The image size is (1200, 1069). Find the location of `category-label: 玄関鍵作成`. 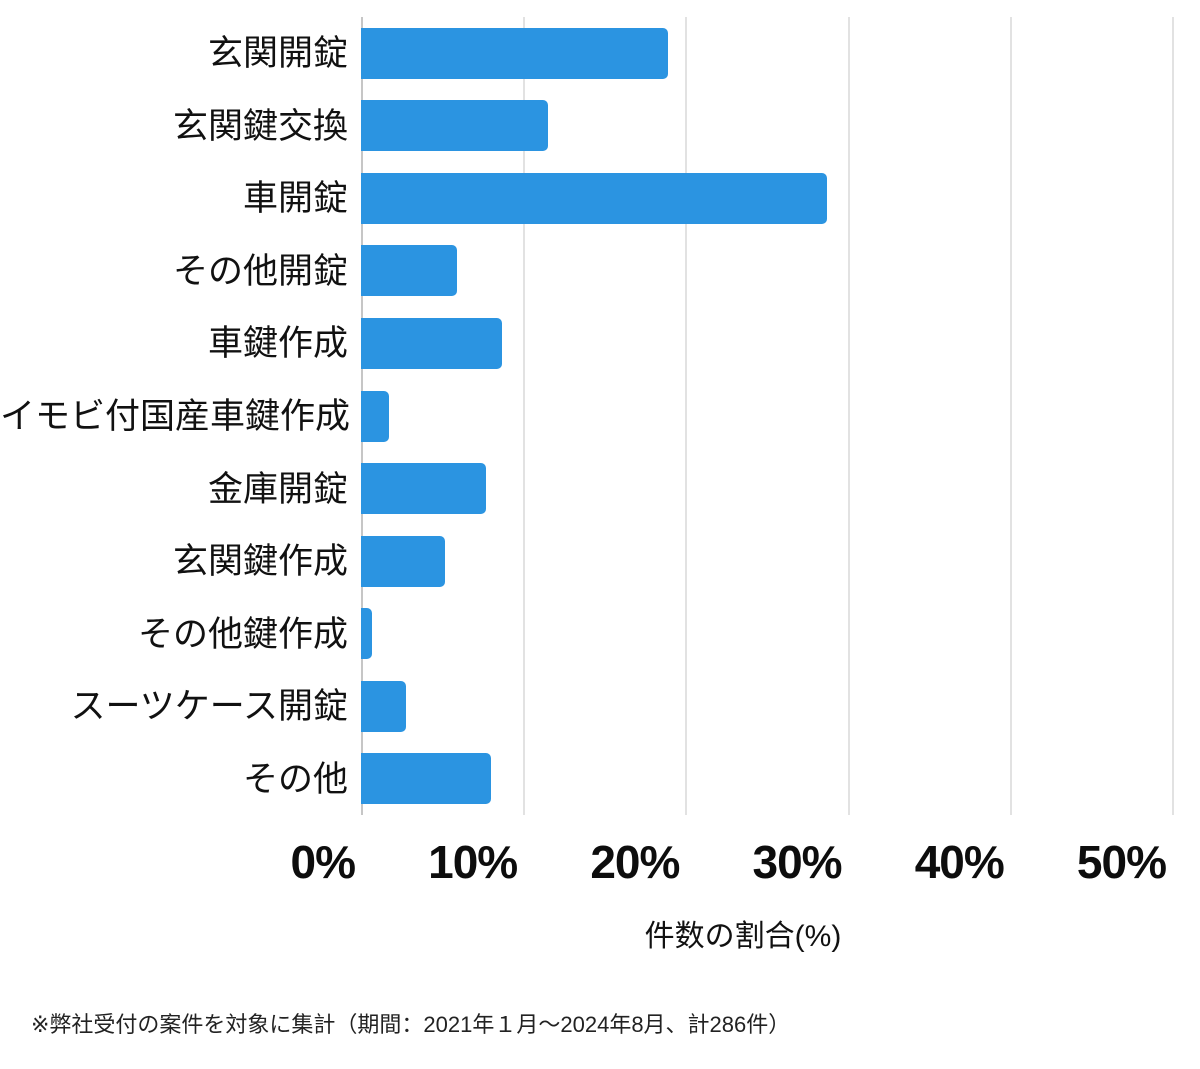

category-label: 玄関鍵作成 is located at coordinates (260, 562).